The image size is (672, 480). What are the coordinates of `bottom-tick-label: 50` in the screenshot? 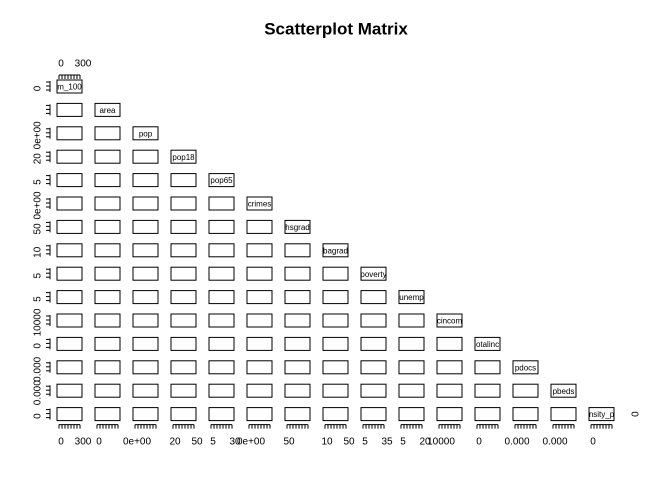 It's located at (349, 442).